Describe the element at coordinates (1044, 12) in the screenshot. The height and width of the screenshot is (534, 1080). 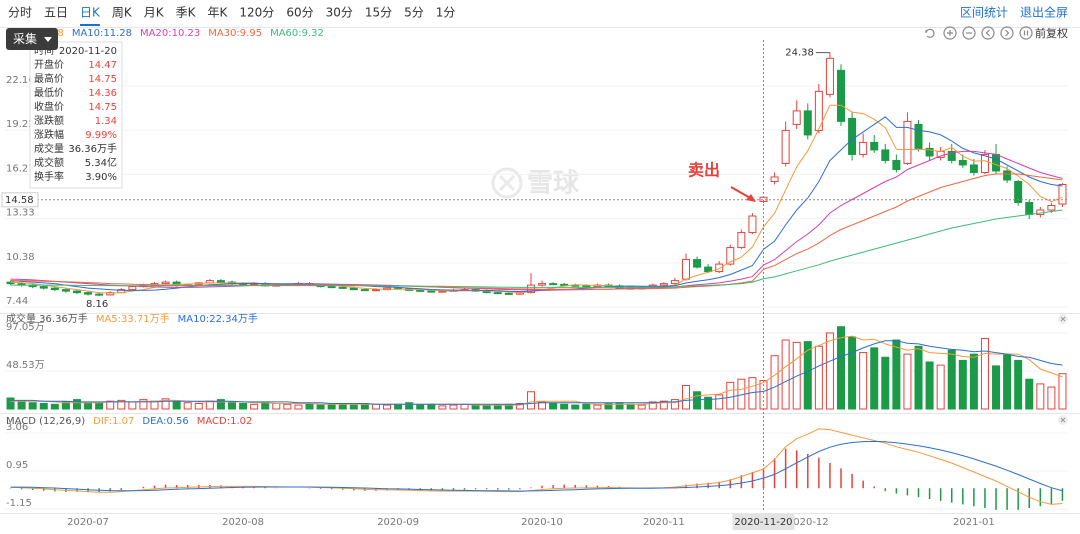
I see `toolbar-action: 退出全屏` at that location.